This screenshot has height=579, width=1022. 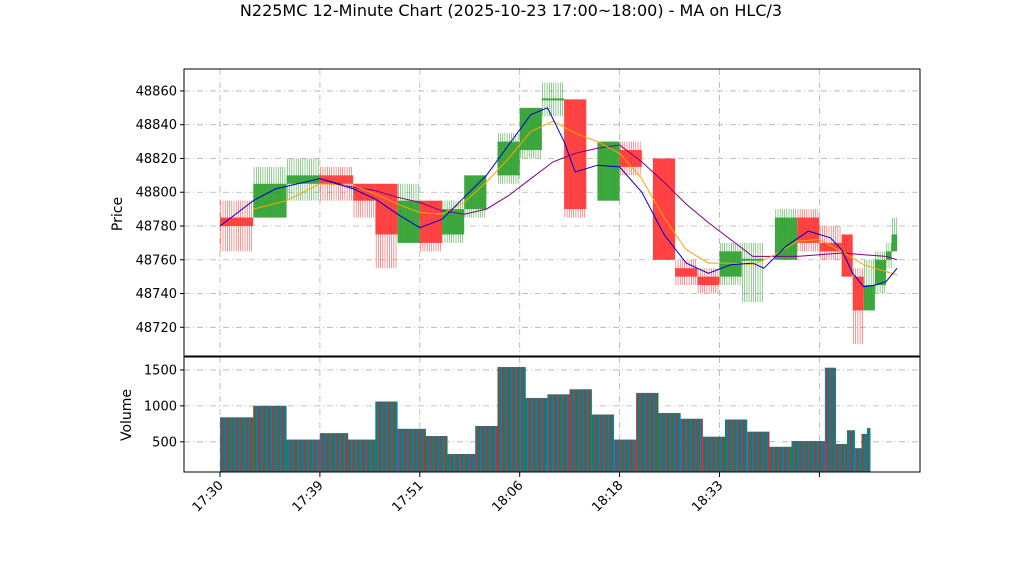 What do you see at coordinates (156, 193) in the screenshot?
I see `price-tick-label: 48800` at bounding box center [156, 193].